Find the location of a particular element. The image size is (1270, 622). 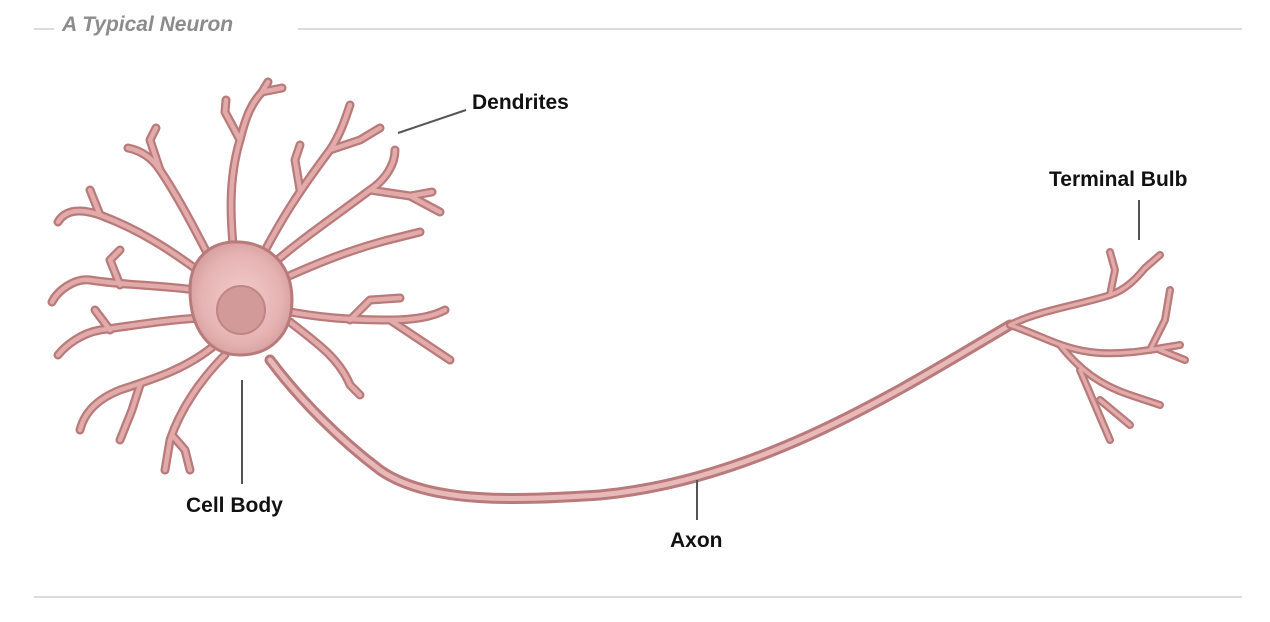

label-dendrites: Dendrites is located at coordinates (520, 102).